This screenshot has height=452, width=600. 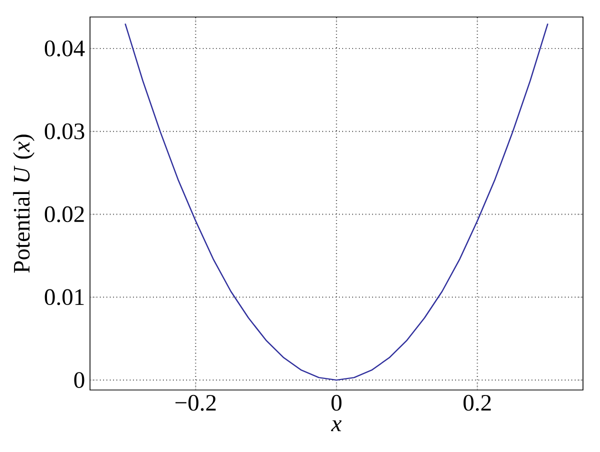 I want to click on x-tick-label: −0.2, so click(x=195, y=402).